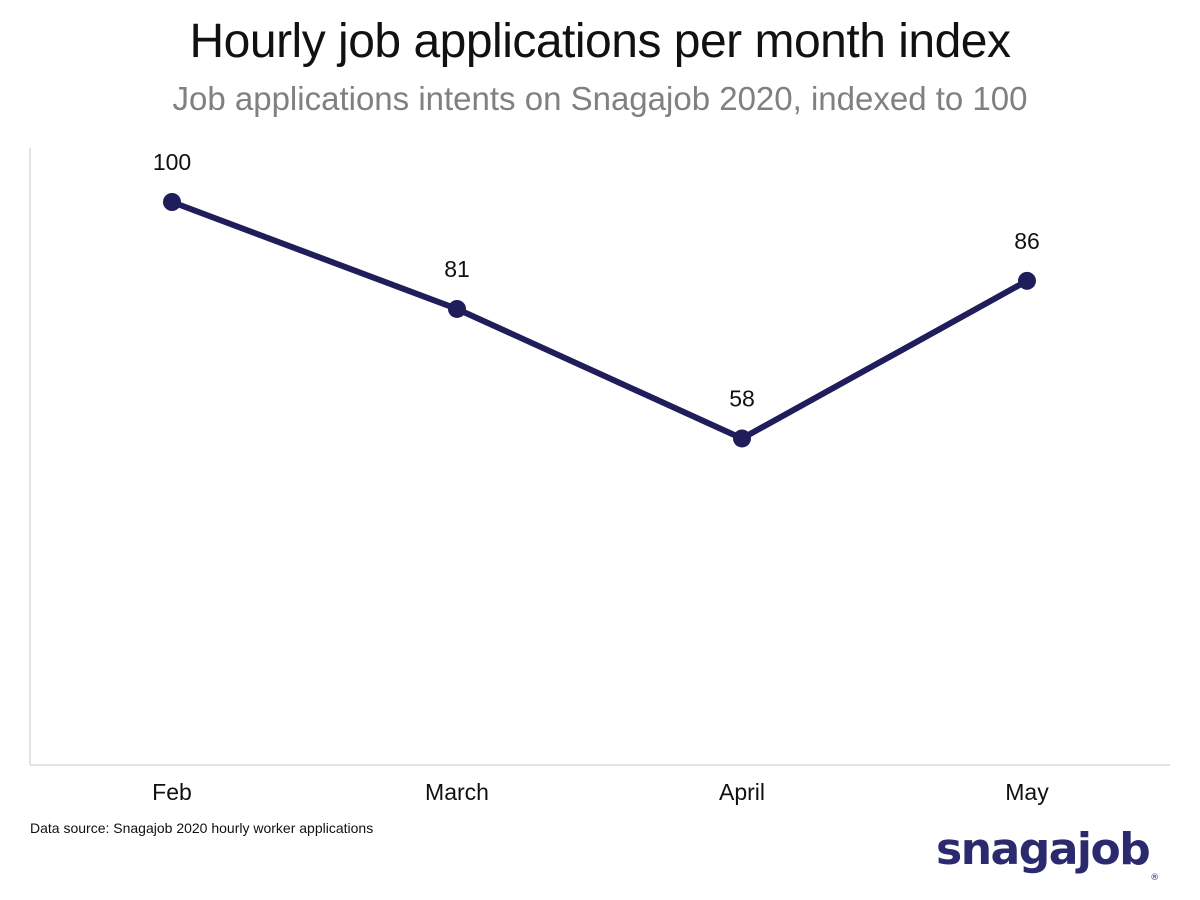 The height and width of the screenshot is (900, 1200). What do you see at coordinates (1027, 241) in the screenshot?
I see `data-label: 86` at bounding box center [1027, 241].